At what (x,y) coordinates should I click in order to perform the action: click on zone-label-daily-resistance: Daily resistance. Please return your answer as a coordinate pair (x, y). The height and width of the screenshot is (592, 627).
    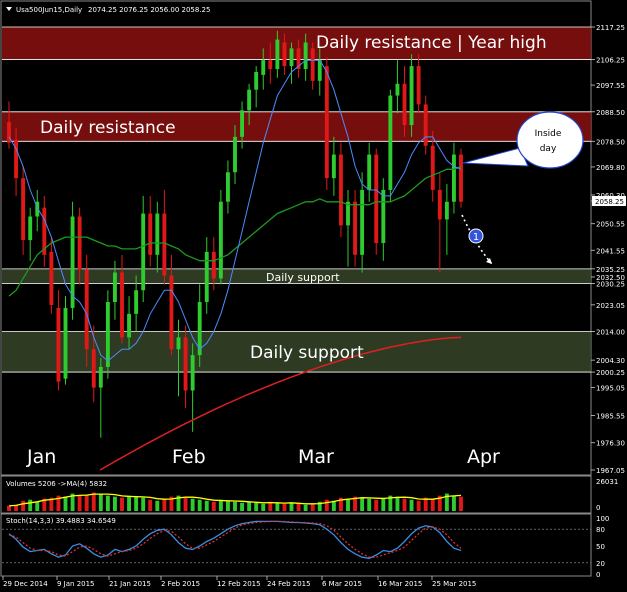
    Looking at the image, I should click on (108, 128).